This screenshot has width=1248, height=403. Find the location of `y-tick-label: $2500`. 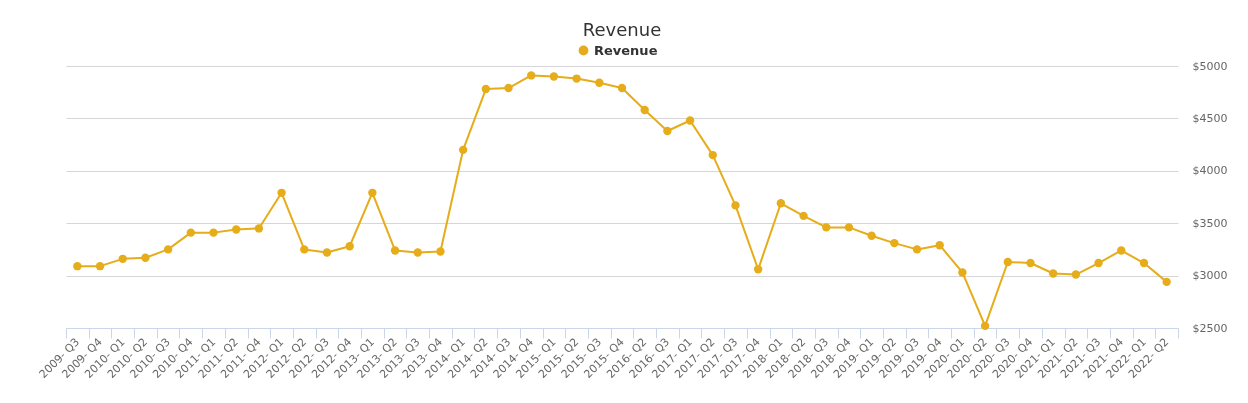

y-tick-label: $2500 is located at coordinates (1210, 328).